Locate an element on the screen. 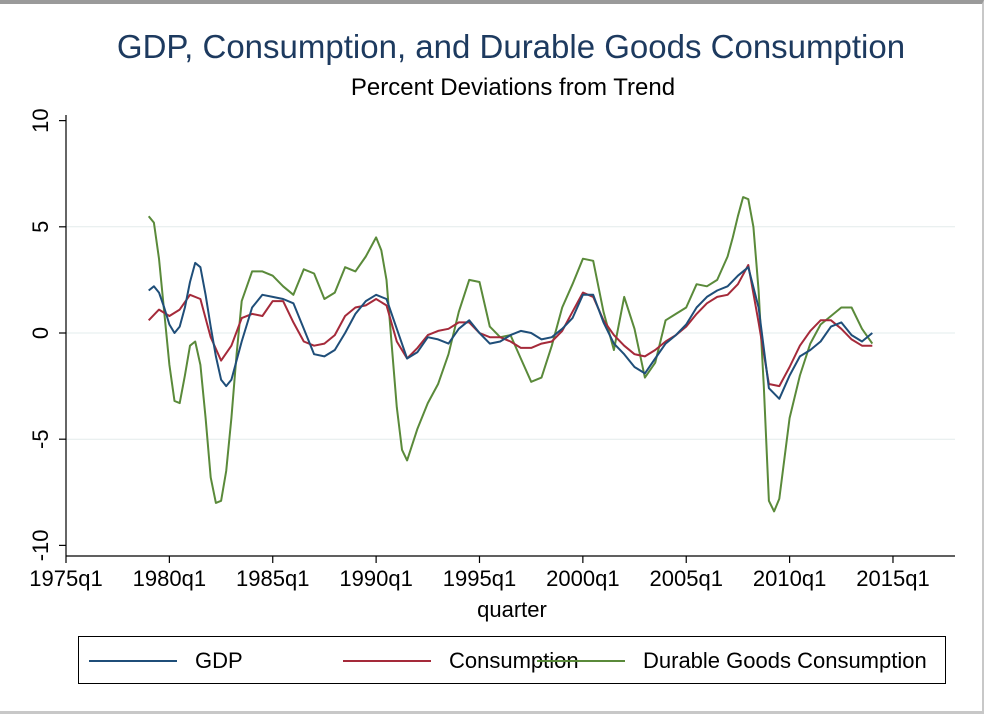 This screenshot has width=986, height=720. legend-label-gdp: GDP is located at coordinates (219, 660).